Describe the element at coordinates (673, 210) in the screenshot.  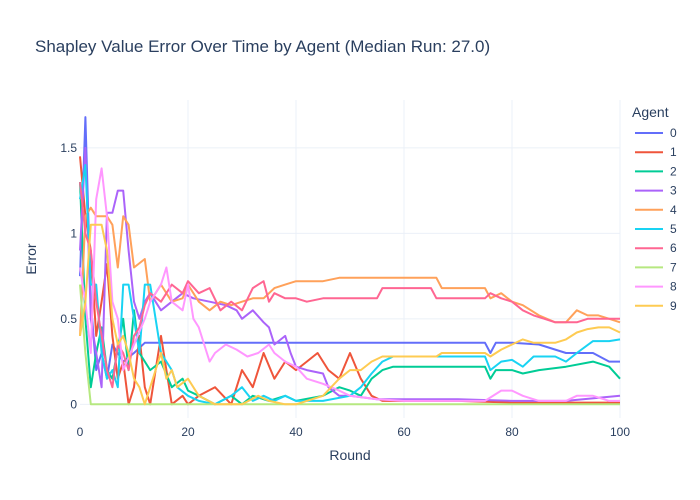
I see `legend-label: 4` at that location.